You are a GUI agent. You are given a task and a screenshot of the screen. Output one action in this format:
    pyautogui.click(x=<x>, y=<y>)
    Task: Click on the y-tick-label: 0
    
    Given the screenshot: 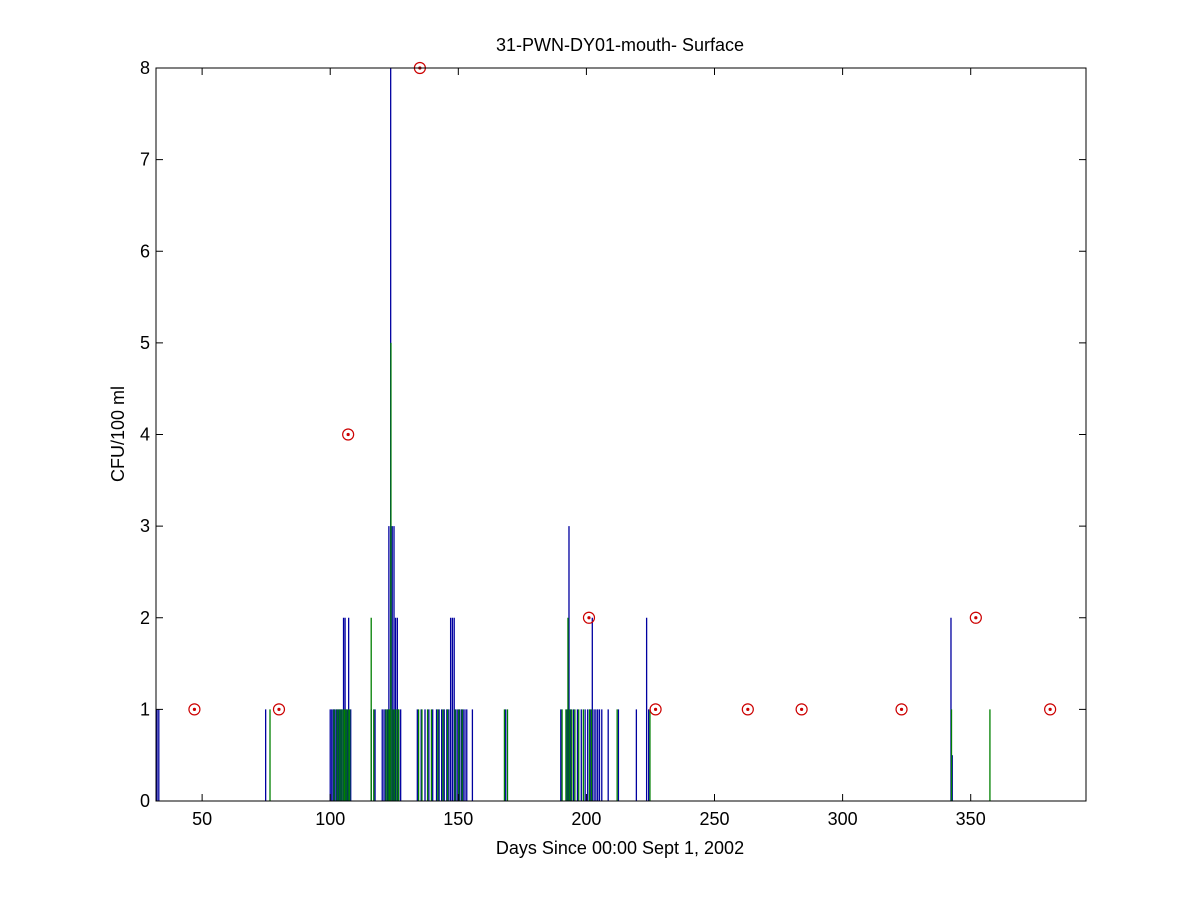 What is the action you would take?
    pyautogui.click(x=145, y=801)
    